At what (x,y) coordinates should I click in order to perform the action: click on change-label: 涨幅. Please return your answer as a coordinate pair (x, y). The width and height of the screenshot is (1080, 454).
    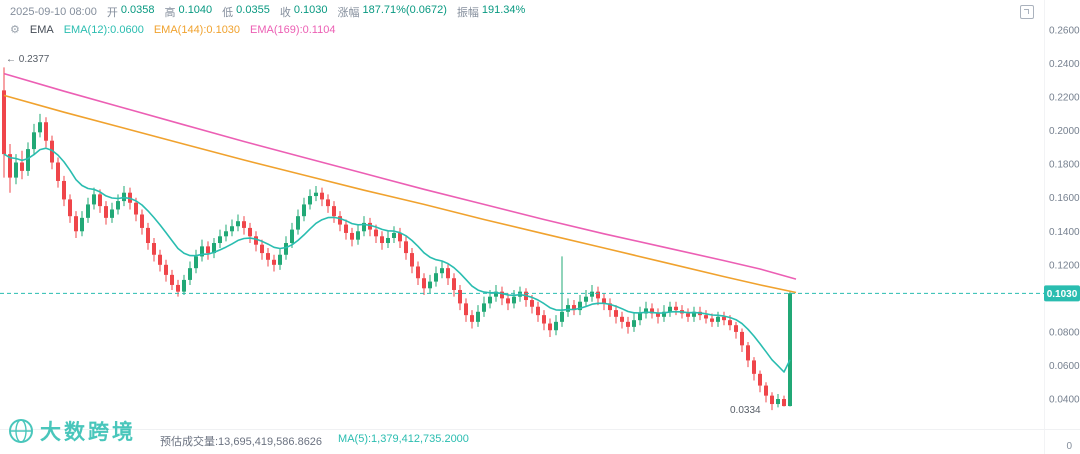
    Looking at the image, I should click on (348, 13).